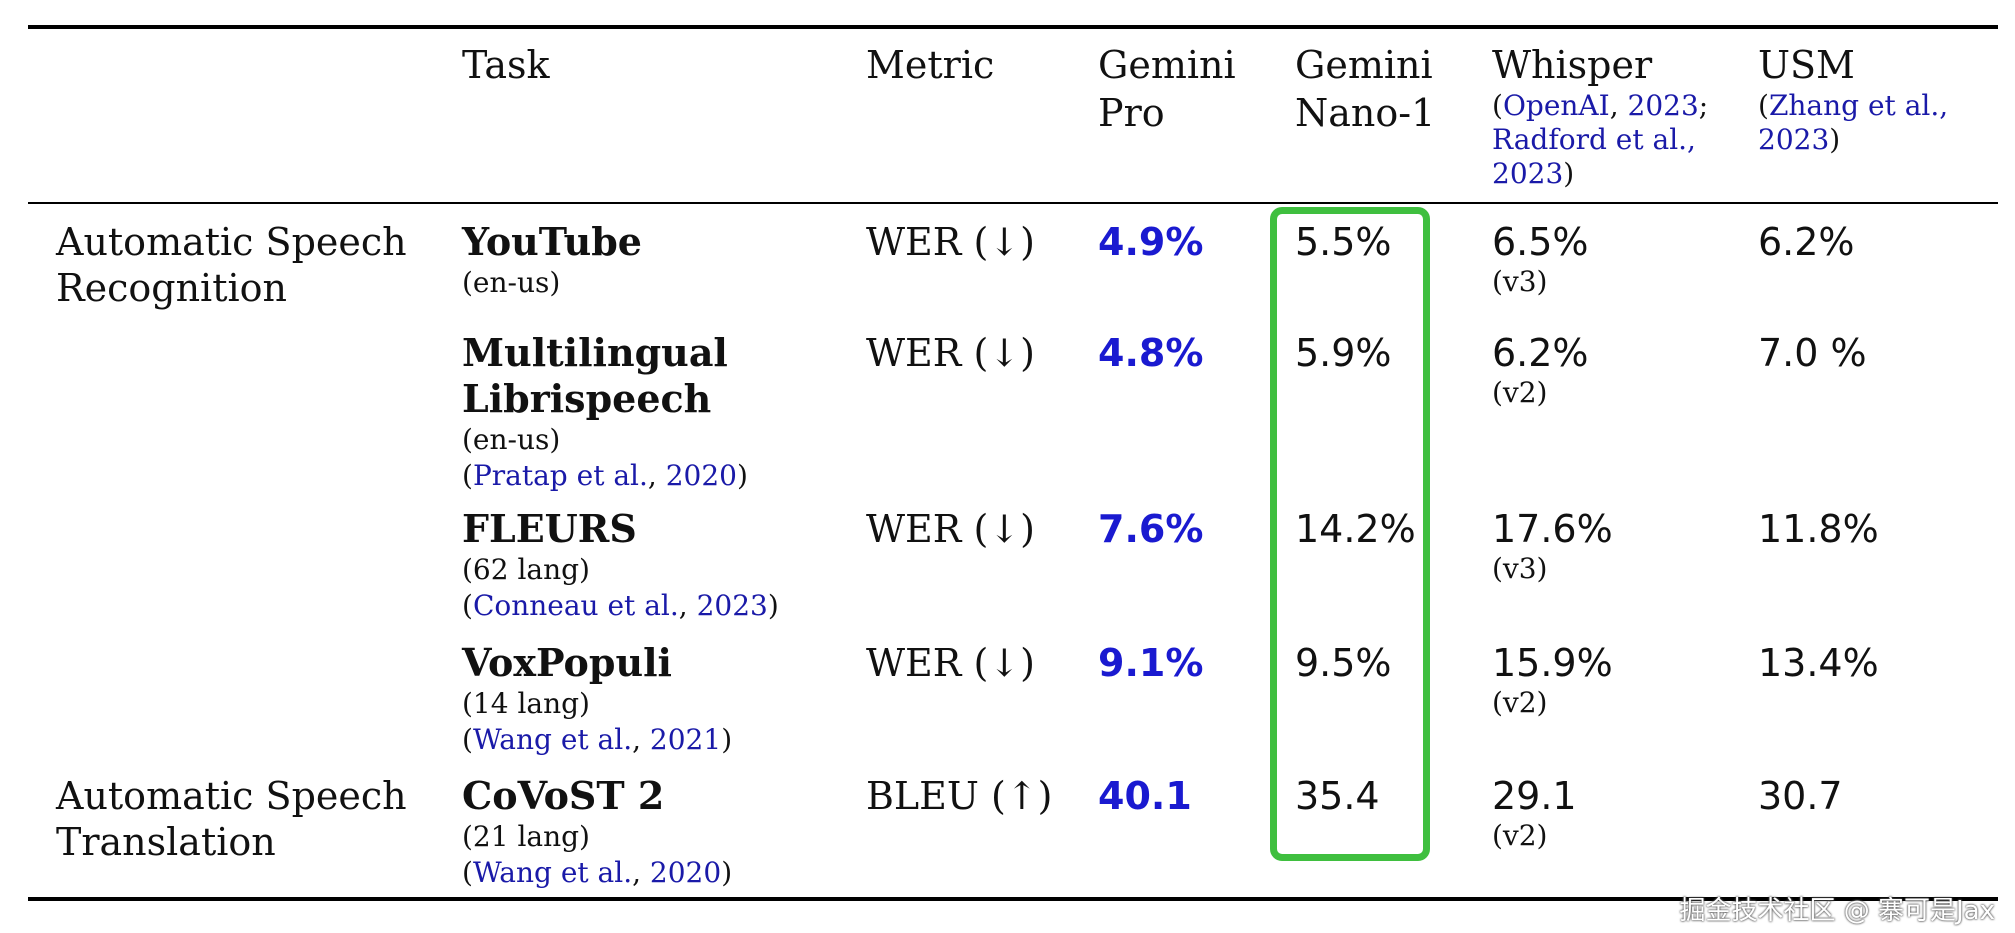  I want to click on usm-value: 30.7, so click(1800, 796).